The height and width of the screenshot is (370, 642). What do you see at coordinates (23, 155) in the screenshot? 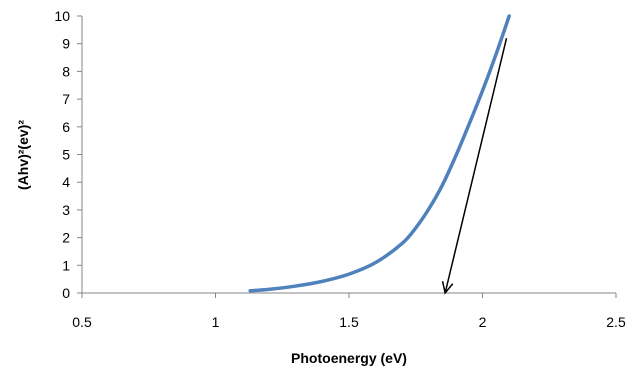
I see `y-axis-title: (Ahv)²(ev)²` at bounding box center [23, 155].